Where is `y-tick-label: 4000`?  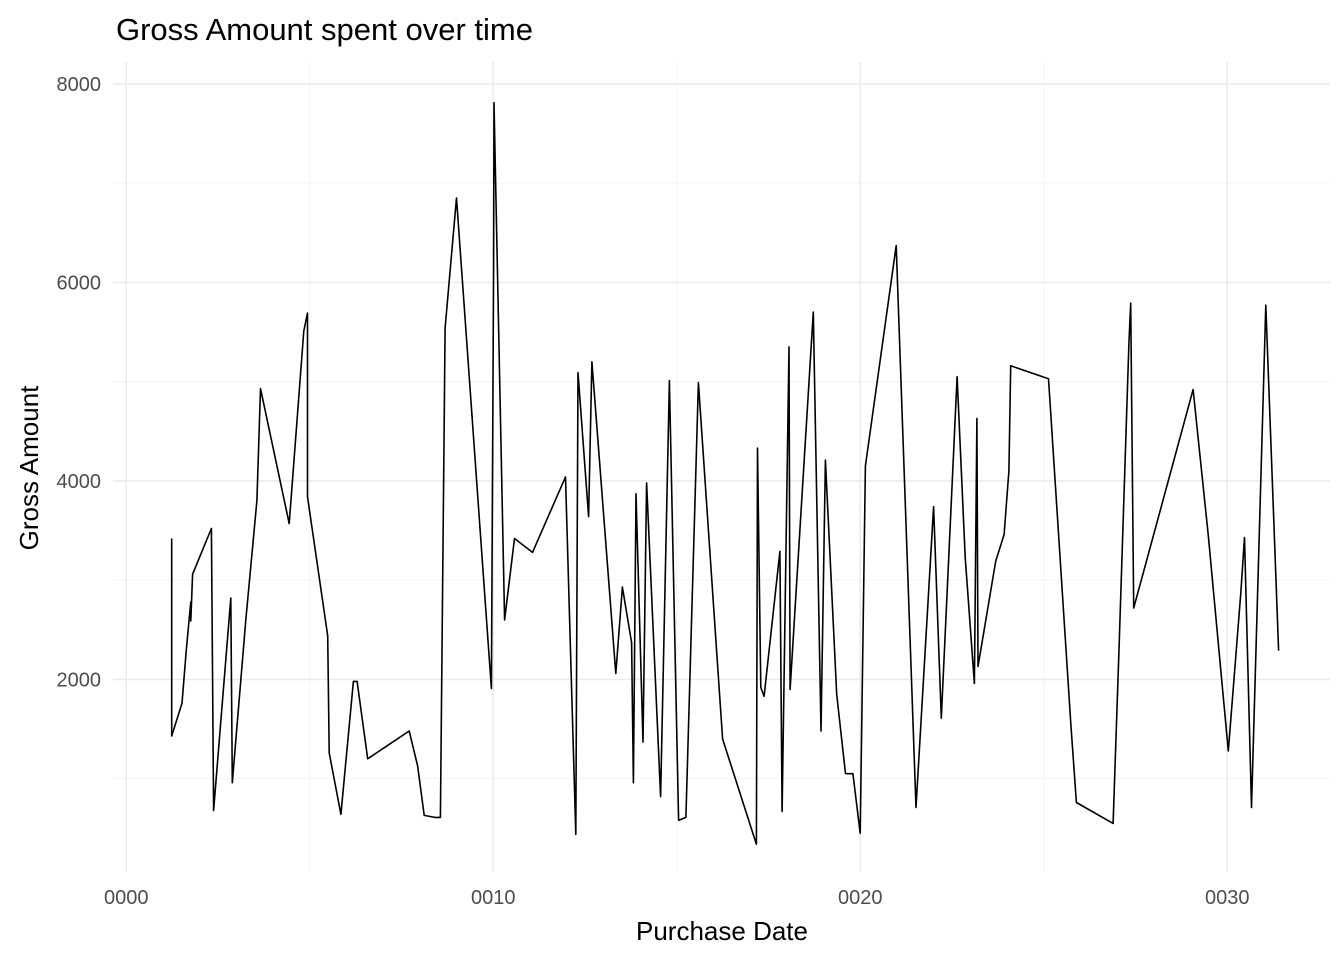 y-tick-label: 4000 is located at coordinates (79, 482).